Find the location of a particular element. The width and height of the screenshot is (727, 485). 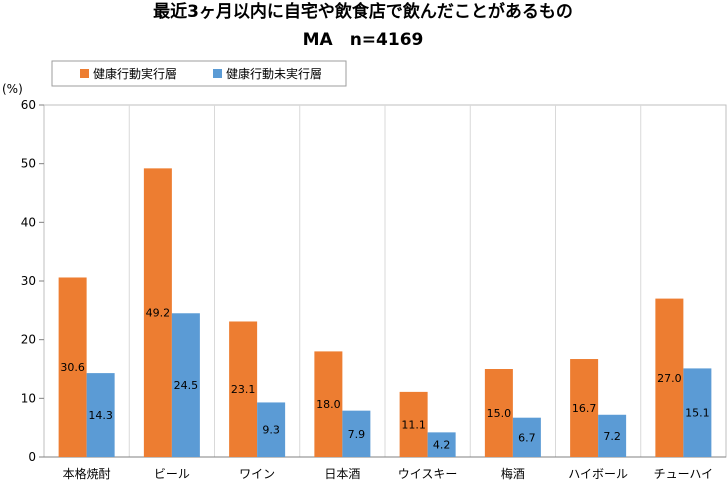

data-label: 6.7 is located at coordinates (527, 437).